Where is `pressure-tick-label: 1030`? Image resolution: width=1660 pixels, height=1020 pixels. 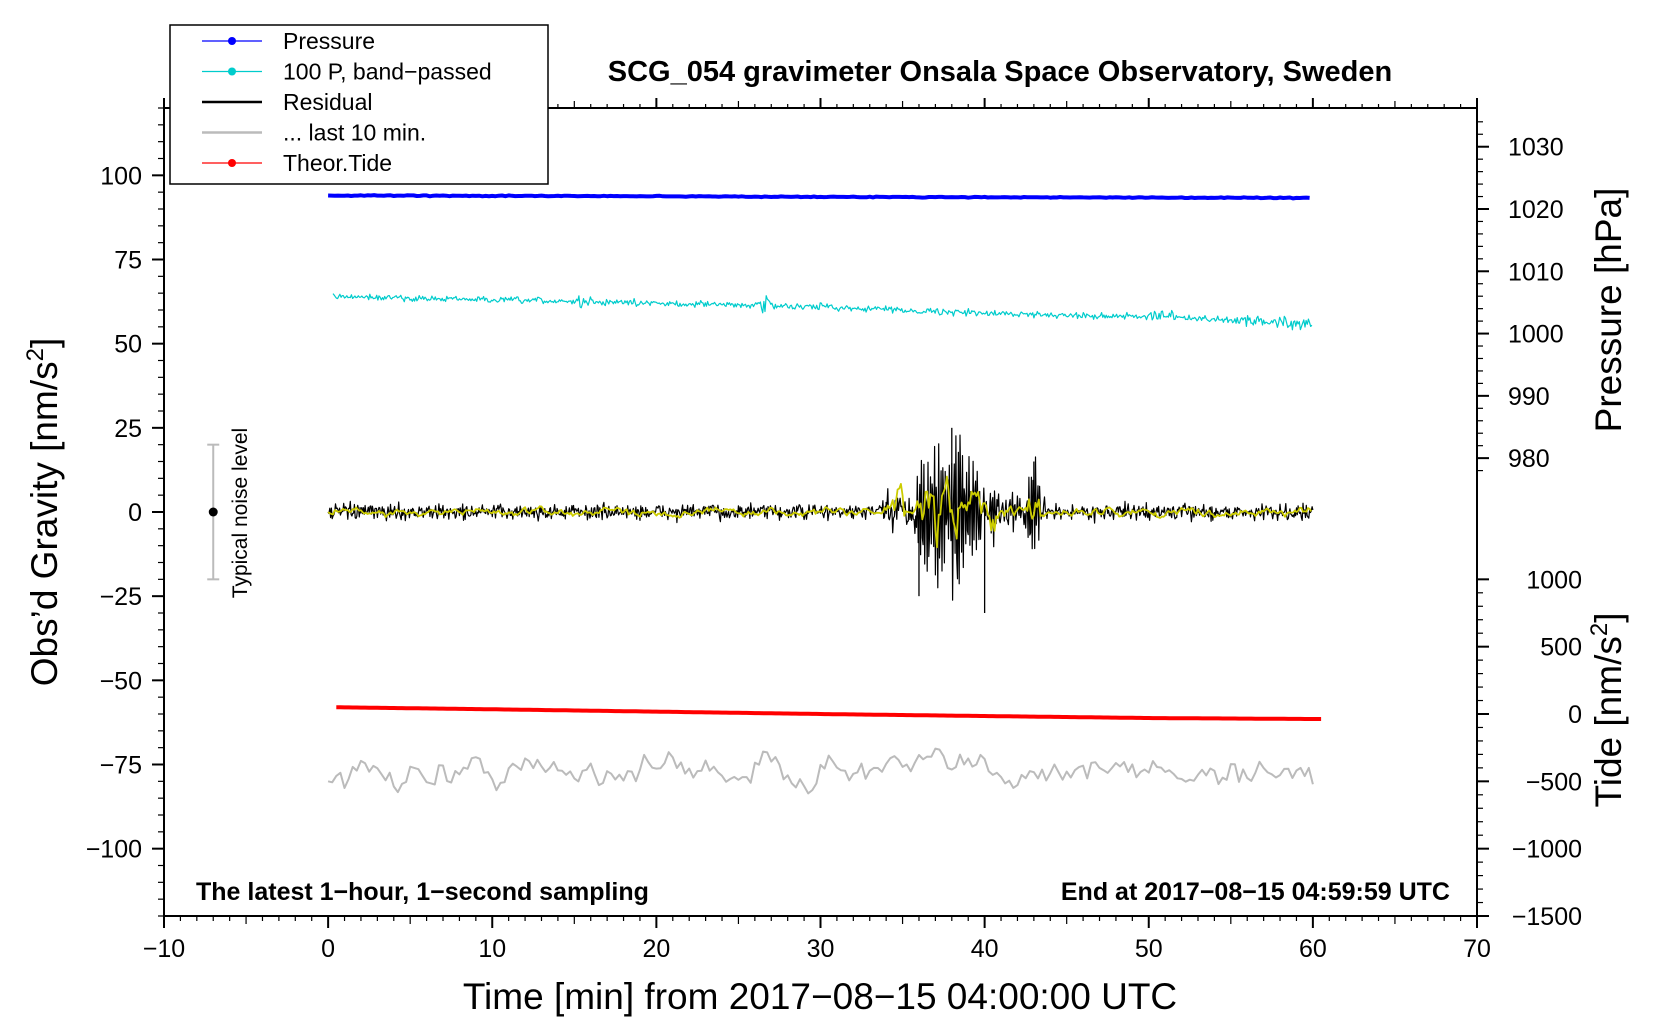
pressure-tick-label: 1030 is located at coordinates (1536, 148).